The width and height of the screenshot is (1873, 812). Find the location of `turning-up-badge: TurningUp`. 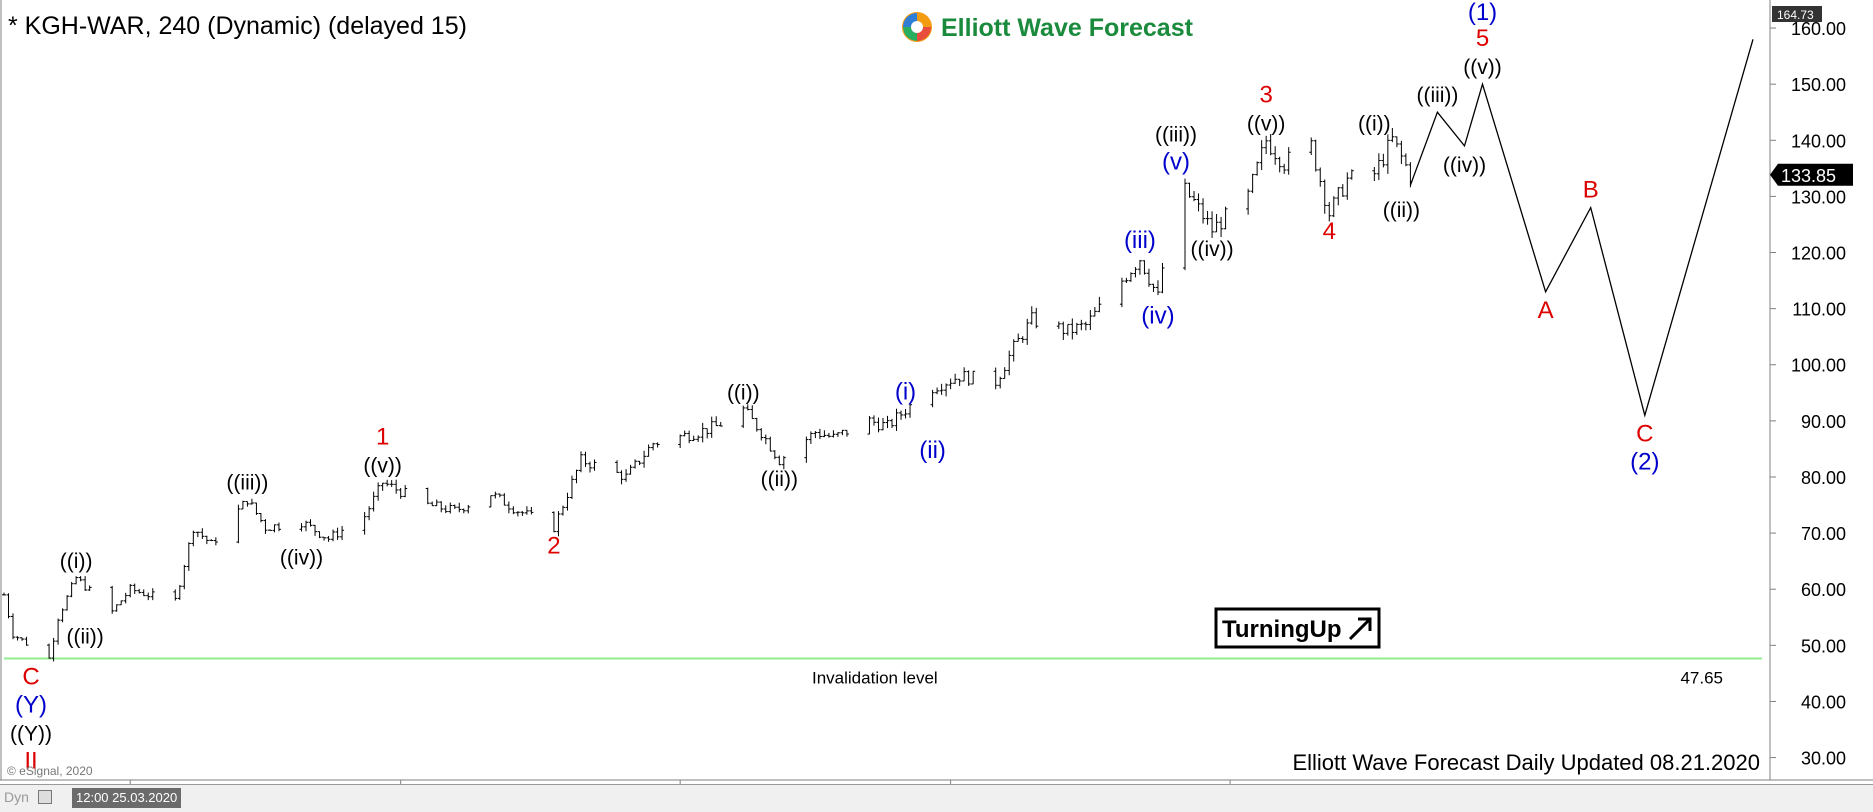

turning-up-badge: TurningUp is located at coordinates (1297, 628).